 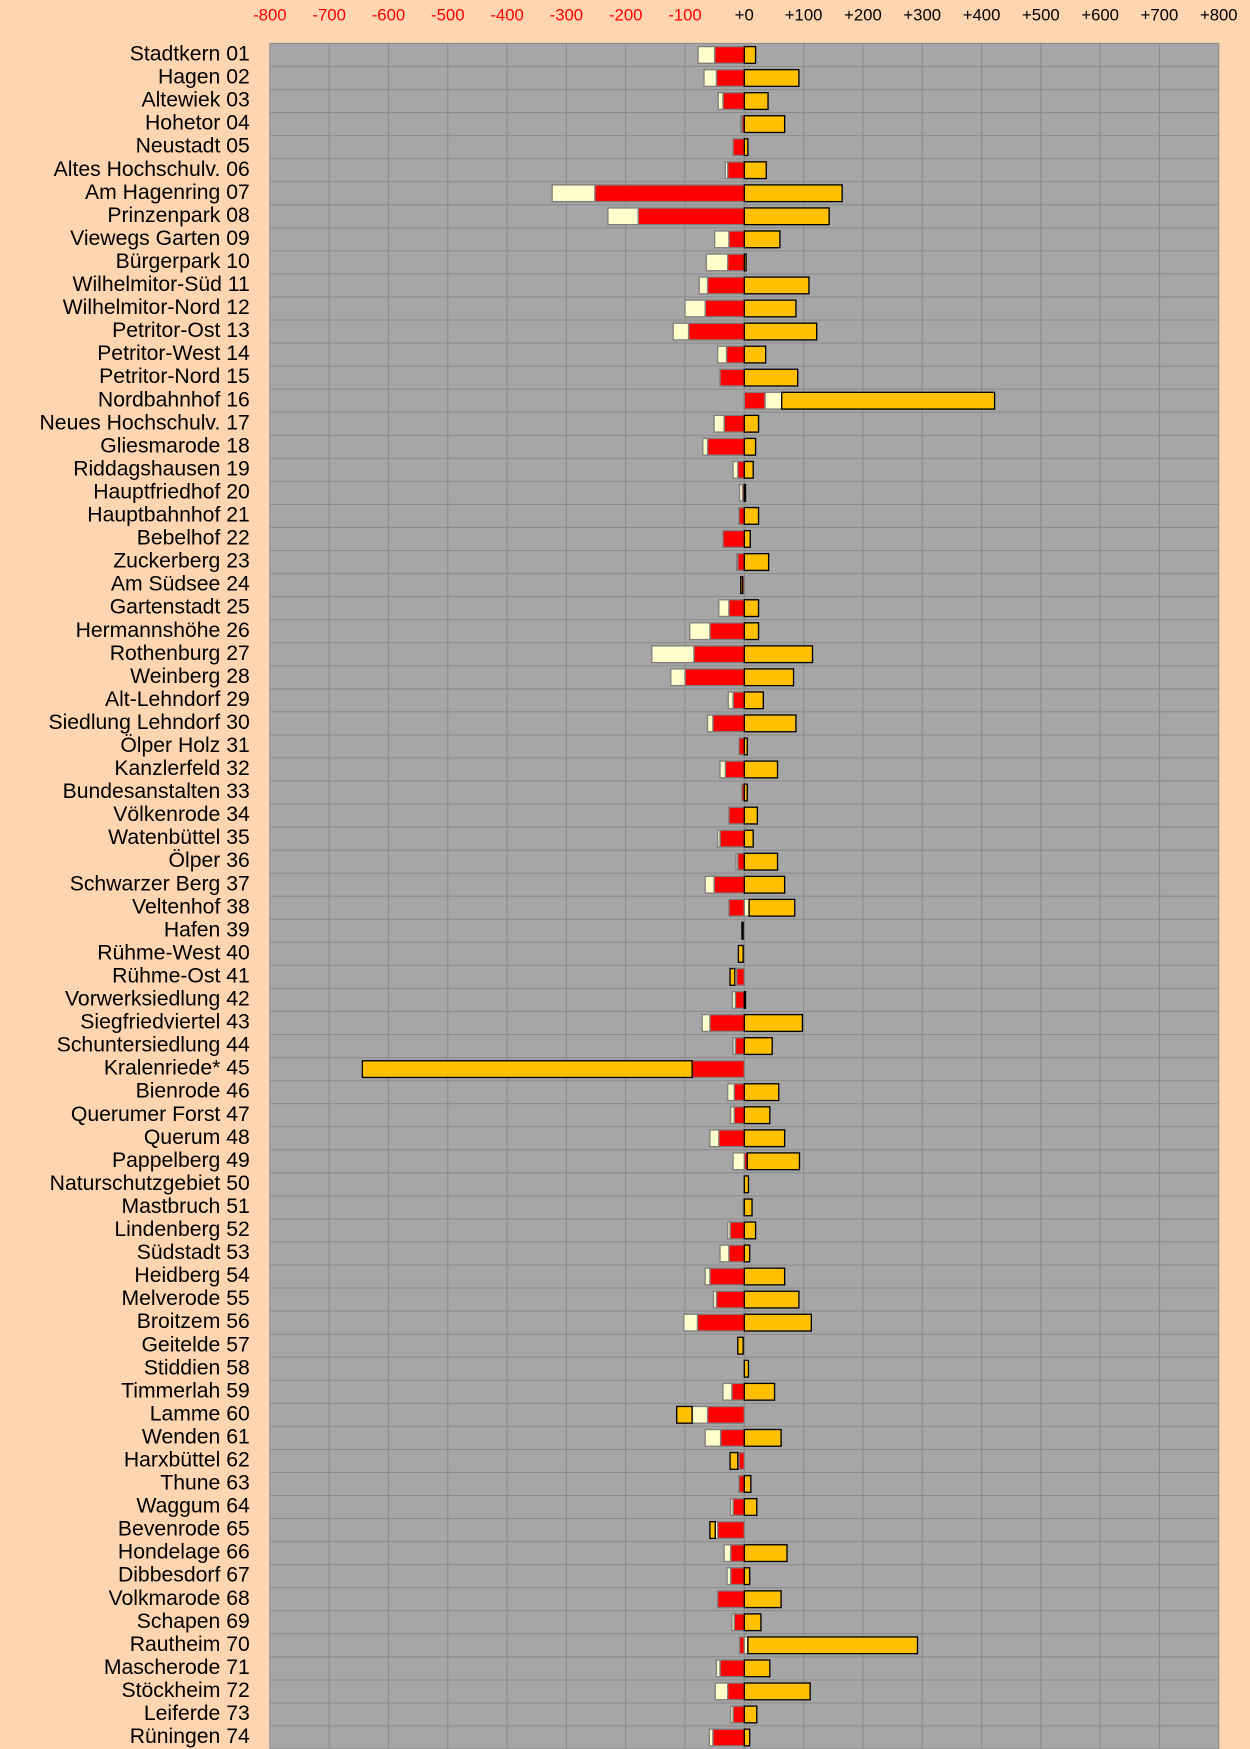 What do you see at coordinates (328, 14) in the screenshot?
I see `x-tick-label: -700` at bounding box center [328, 14].